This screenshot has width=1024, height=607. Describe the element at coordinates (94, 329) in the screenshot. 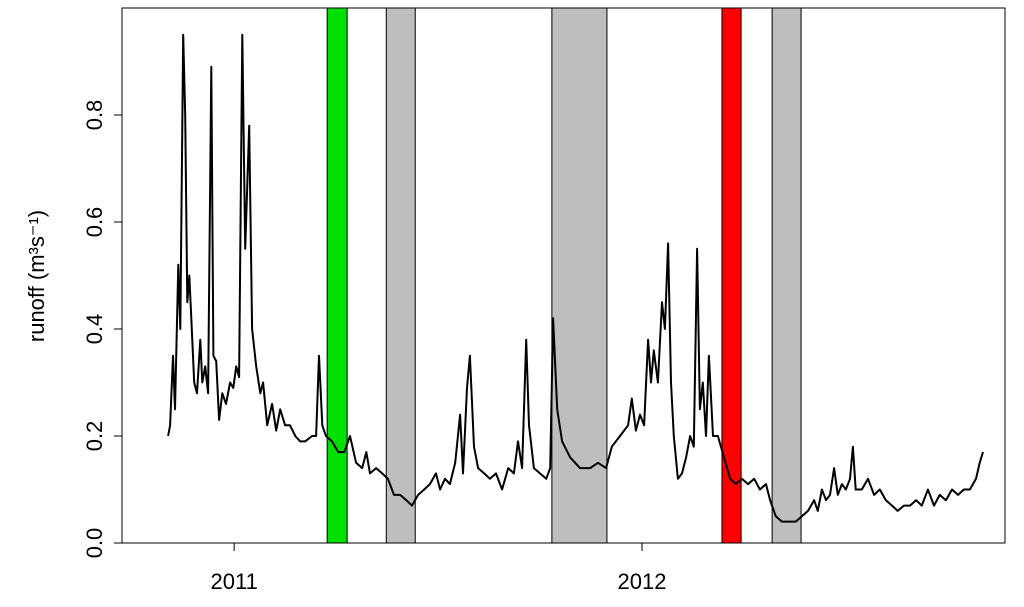

I see `y-tick-label: 0.4` at that location.